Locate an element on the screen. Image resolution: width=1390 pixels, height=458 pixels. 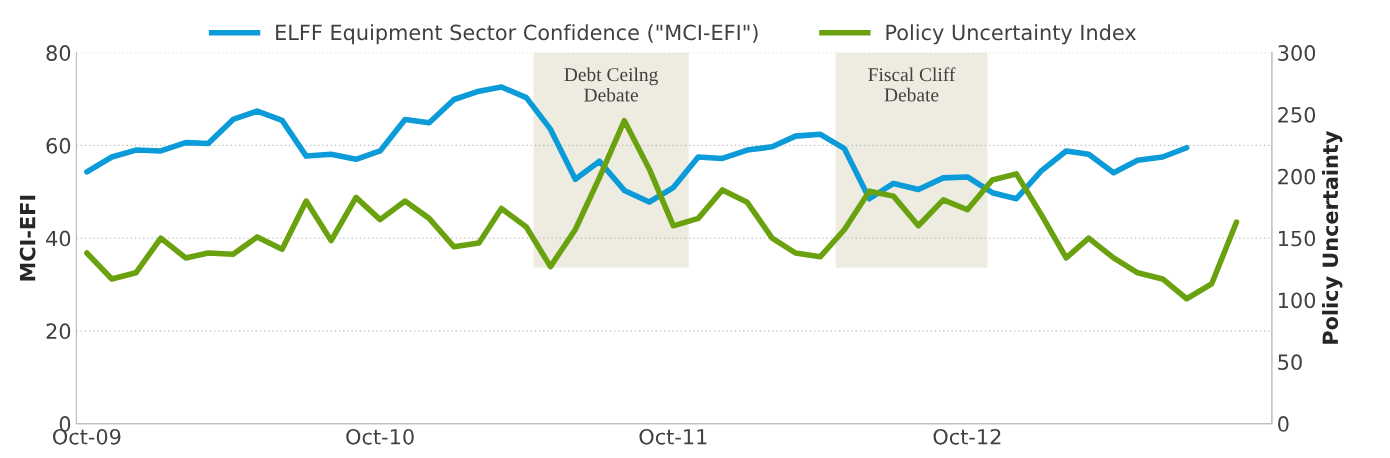
x-tick-label: Oct-10 is located at coordinates (380, 436).